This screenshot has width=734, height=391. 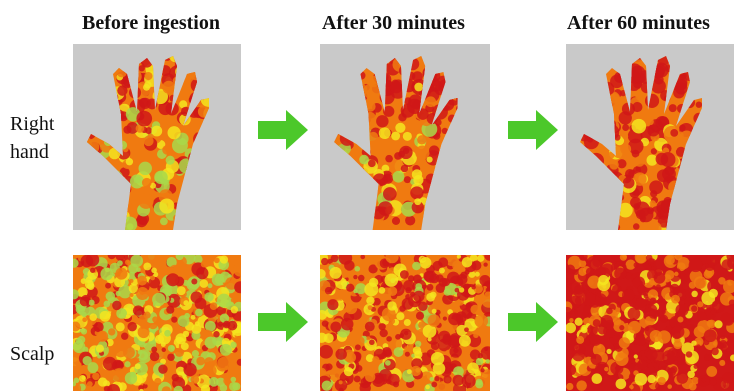 I want to click on thermal-image-hand-30min, so click(x=405, y=137).